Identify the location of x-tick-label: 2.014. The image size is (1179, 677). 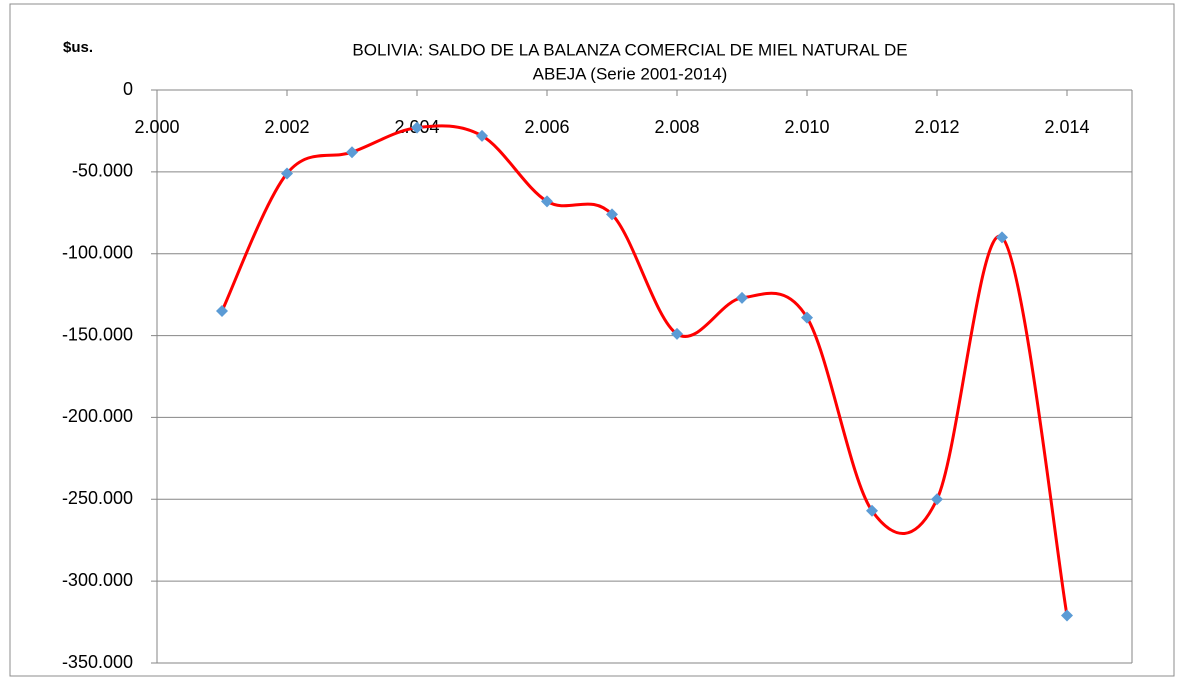
(1066, 127).